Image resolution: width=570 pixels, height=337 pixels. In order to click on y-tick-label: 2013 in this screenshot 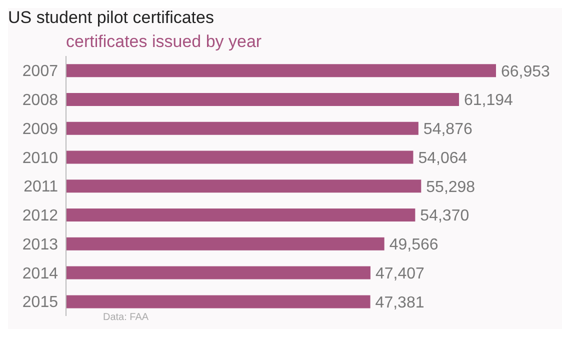, I will do `click(40, 245)`.